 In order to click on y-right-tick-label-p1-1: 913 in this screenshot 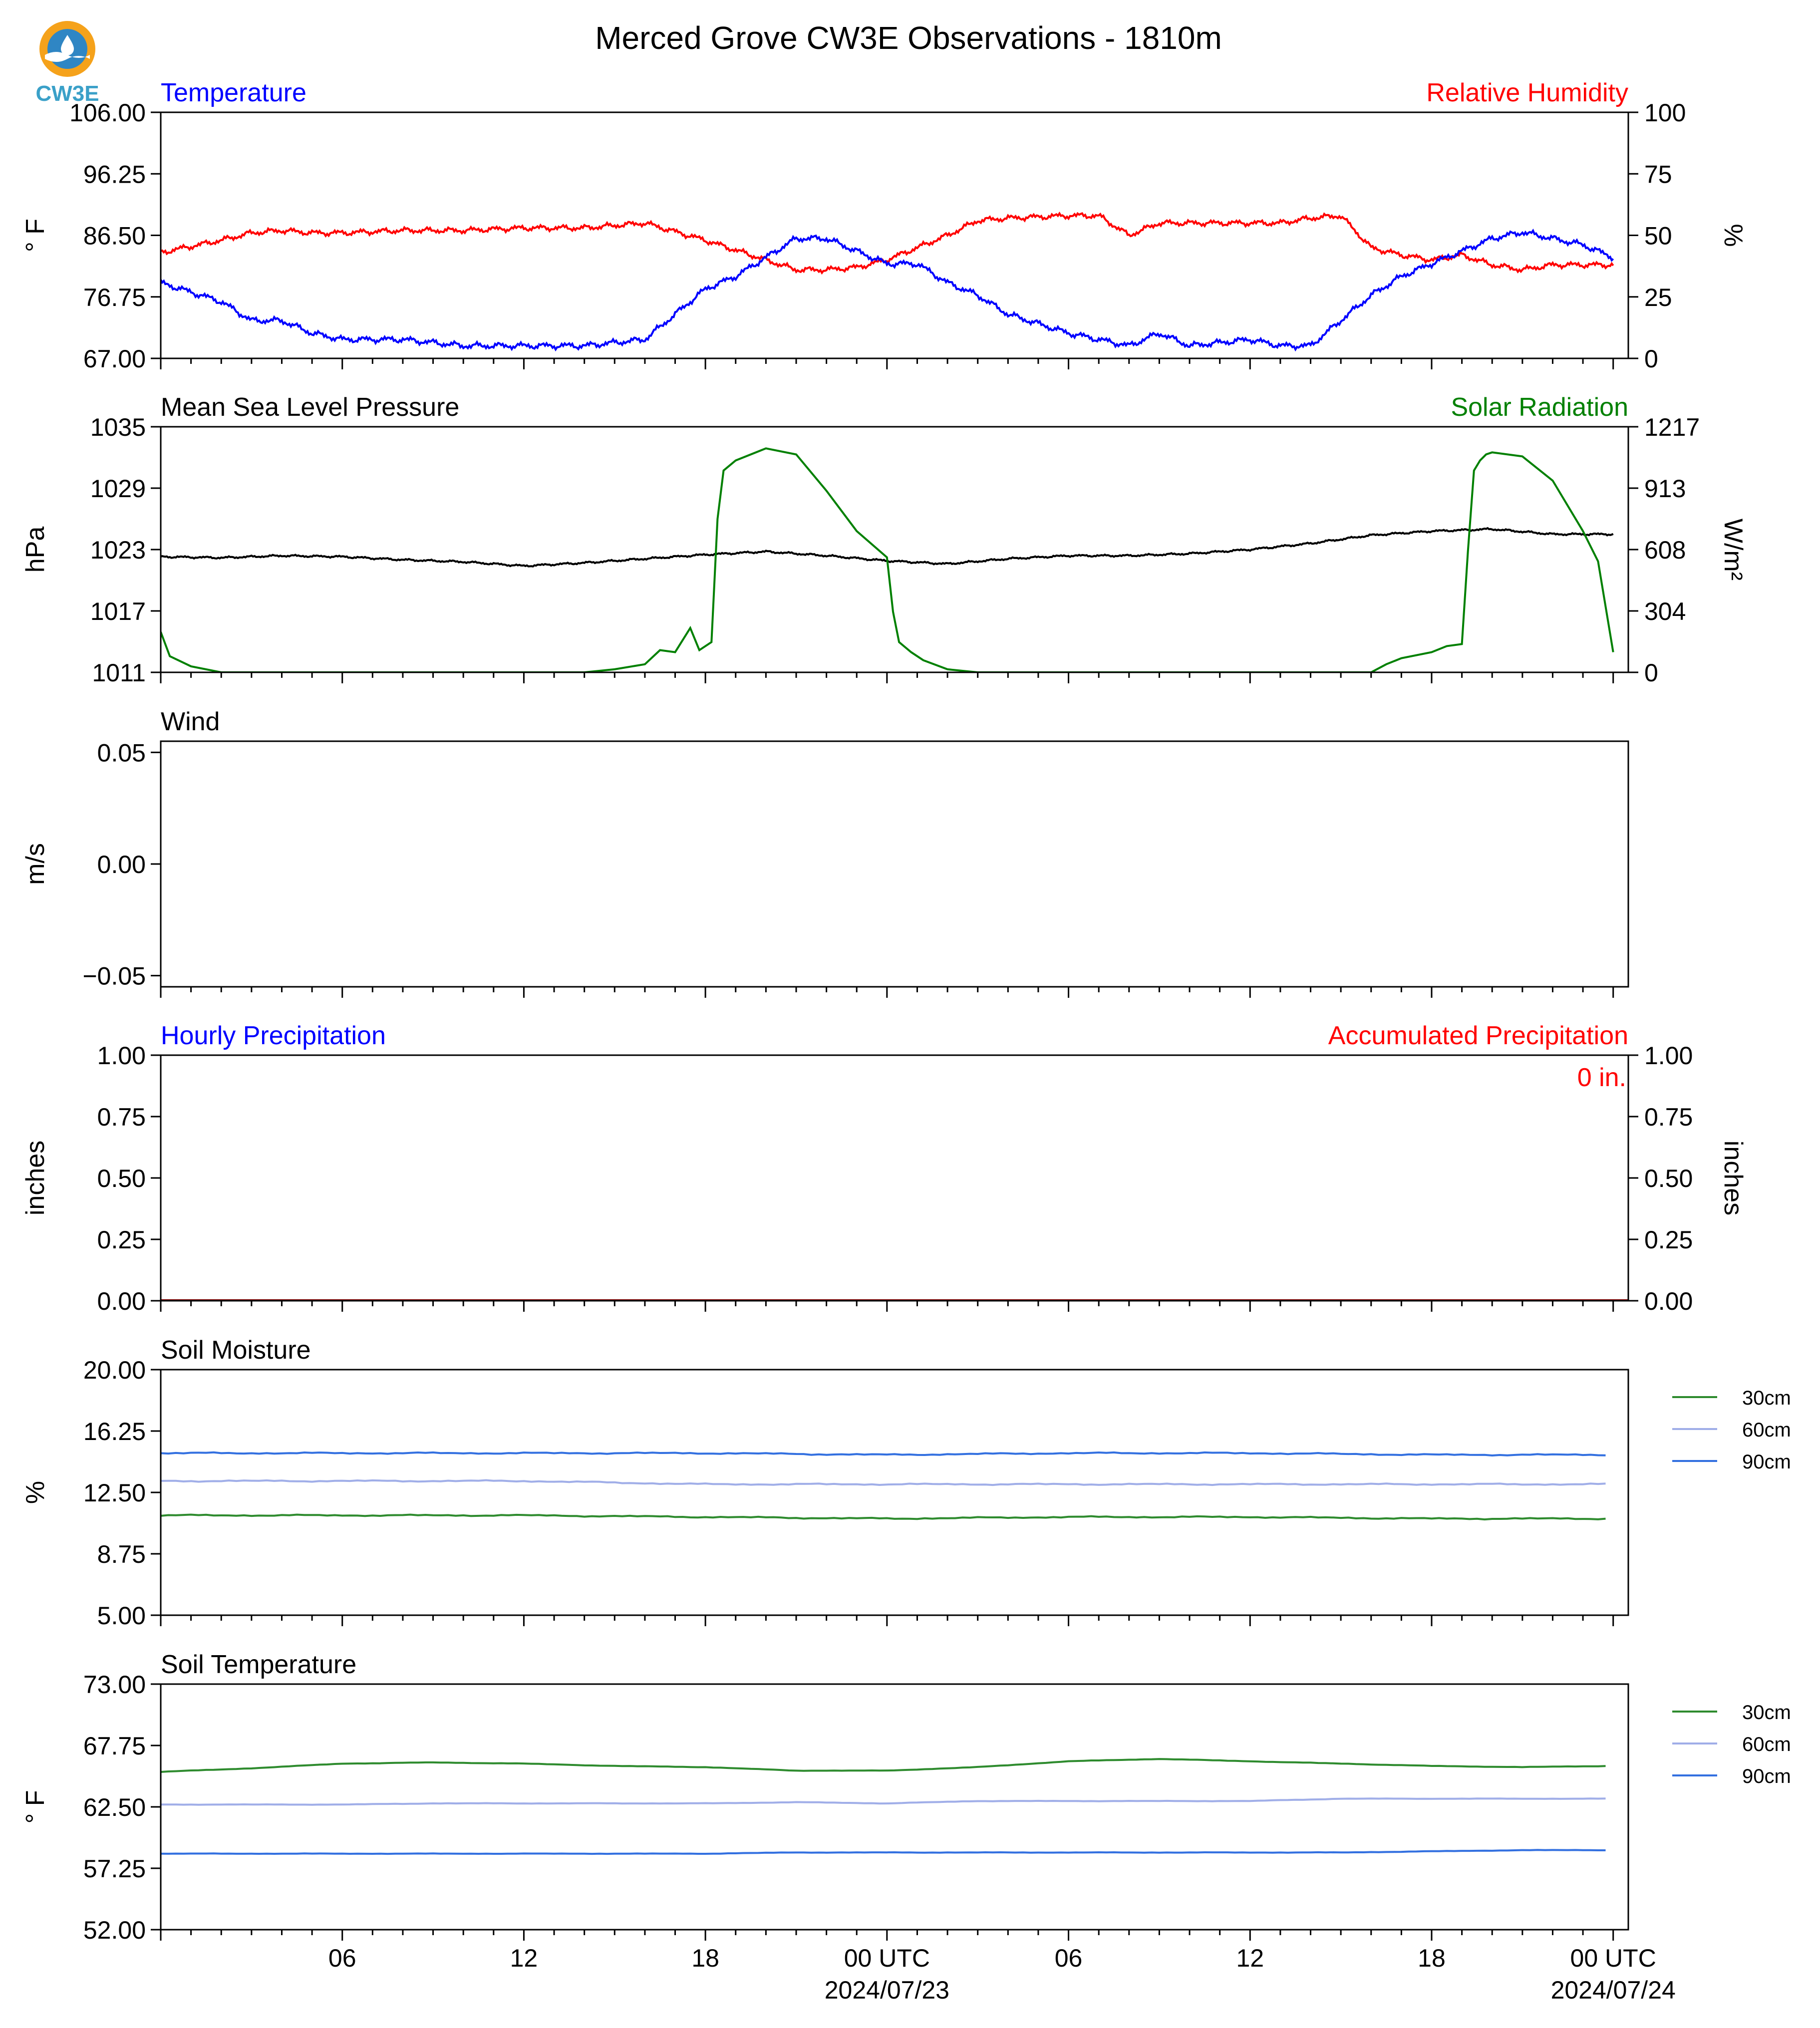, I will do `click(1665, 489)`.